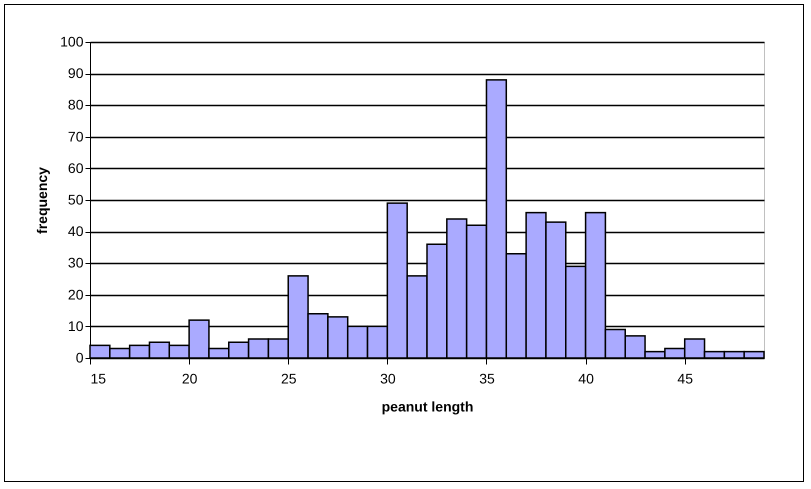 This screenshot has width=811, height=489. What do you see at coordinates (76, 326) in the screenshot?
I see `y-tick-label: 10` at bounding box center [76, 326].